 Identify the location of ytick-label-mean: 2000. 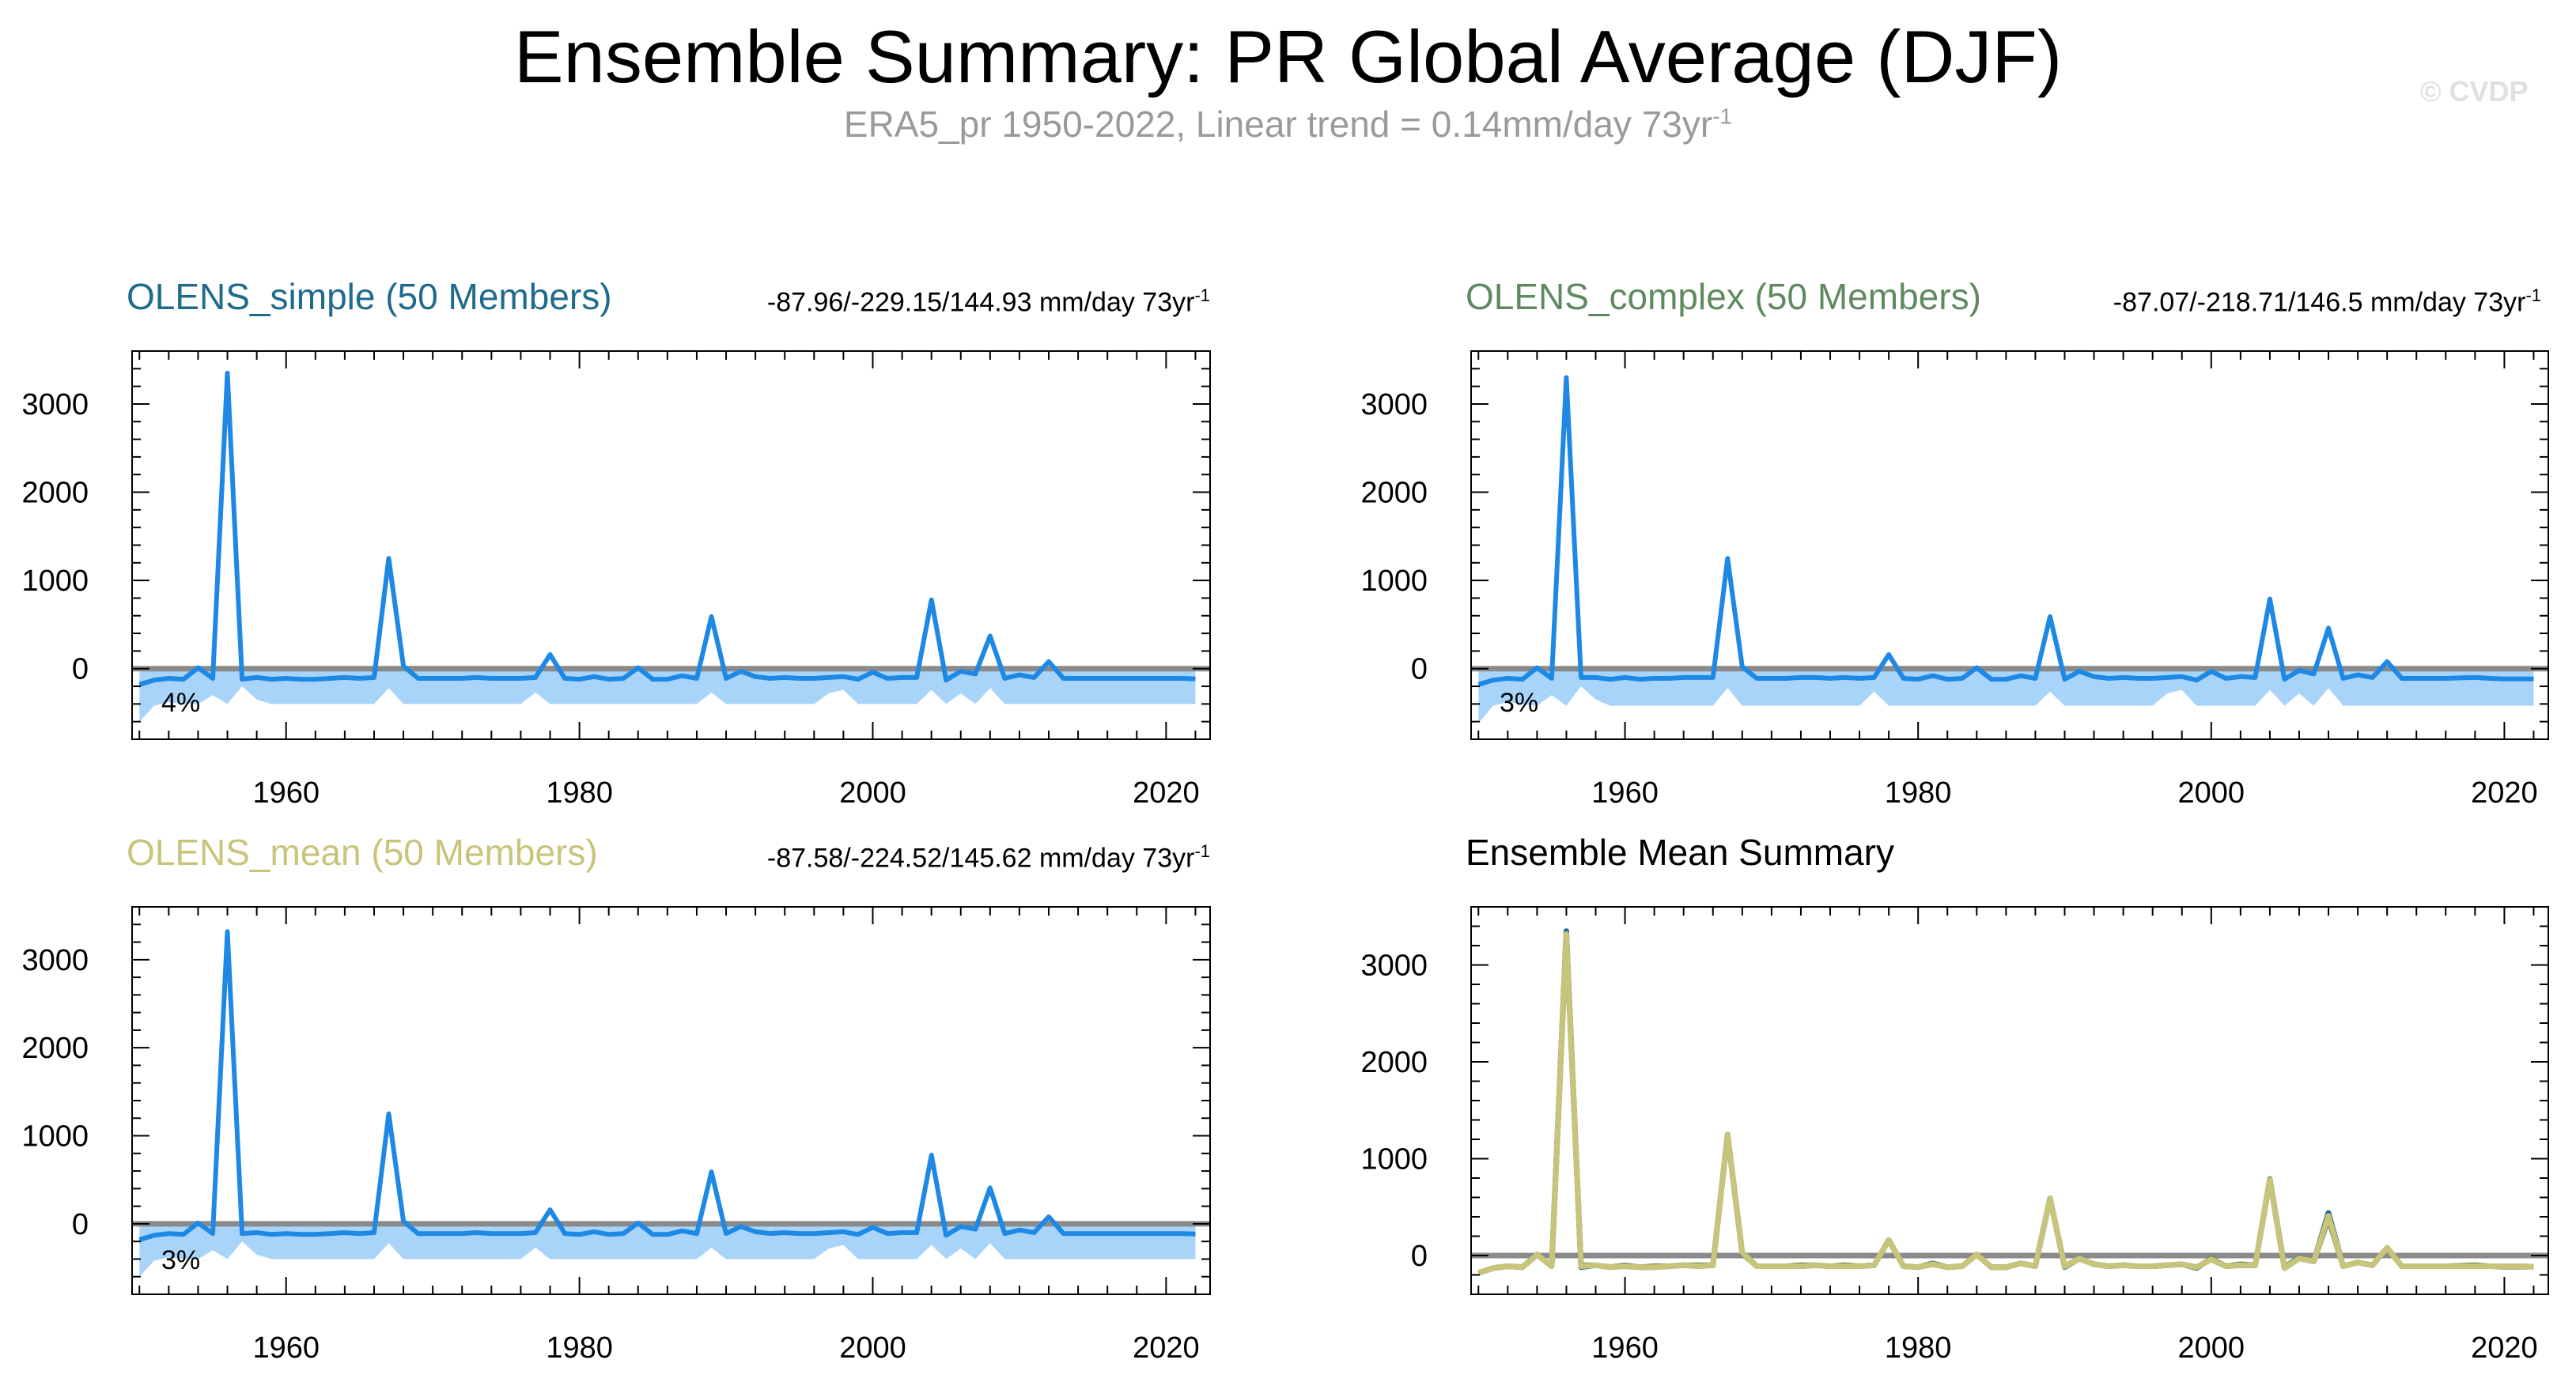
(55, 1048).